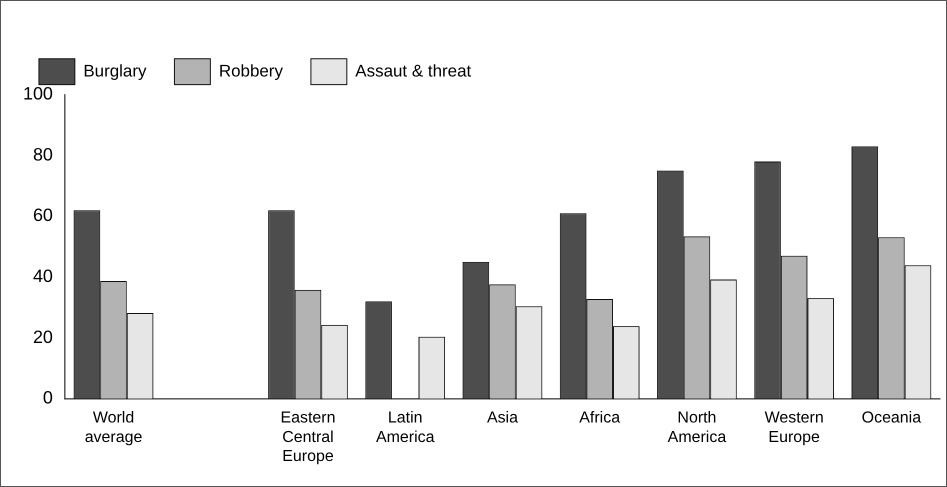 This screenshot has height=487, width=947. I want to click on y-tick-label: 40, so click(42, 276).